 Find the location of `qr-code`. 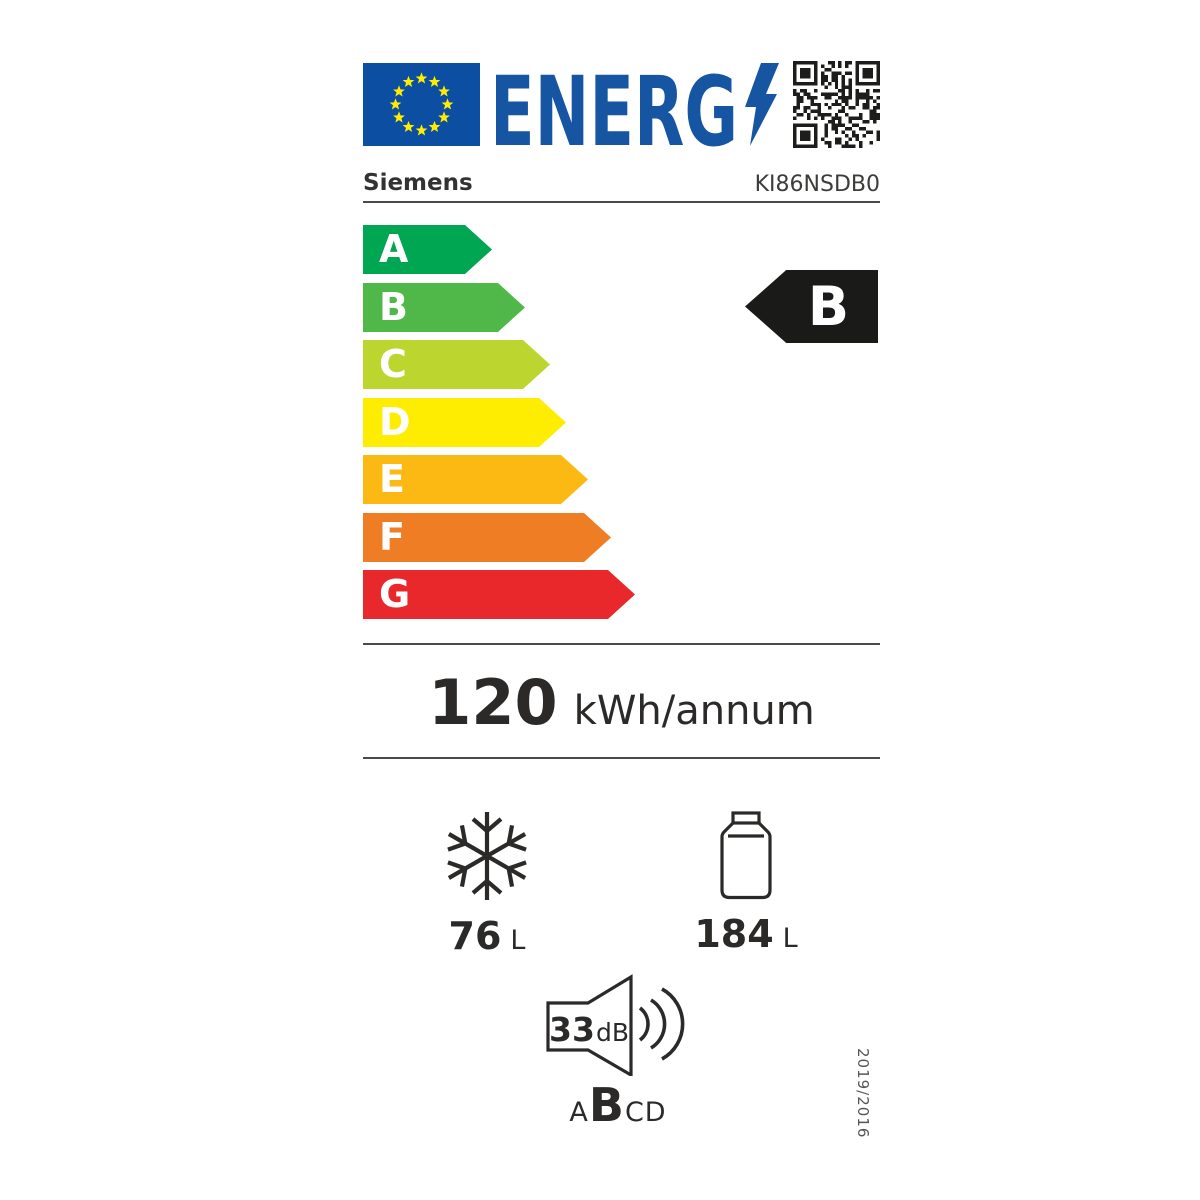

qr-code is located at coordinates (836, 104).